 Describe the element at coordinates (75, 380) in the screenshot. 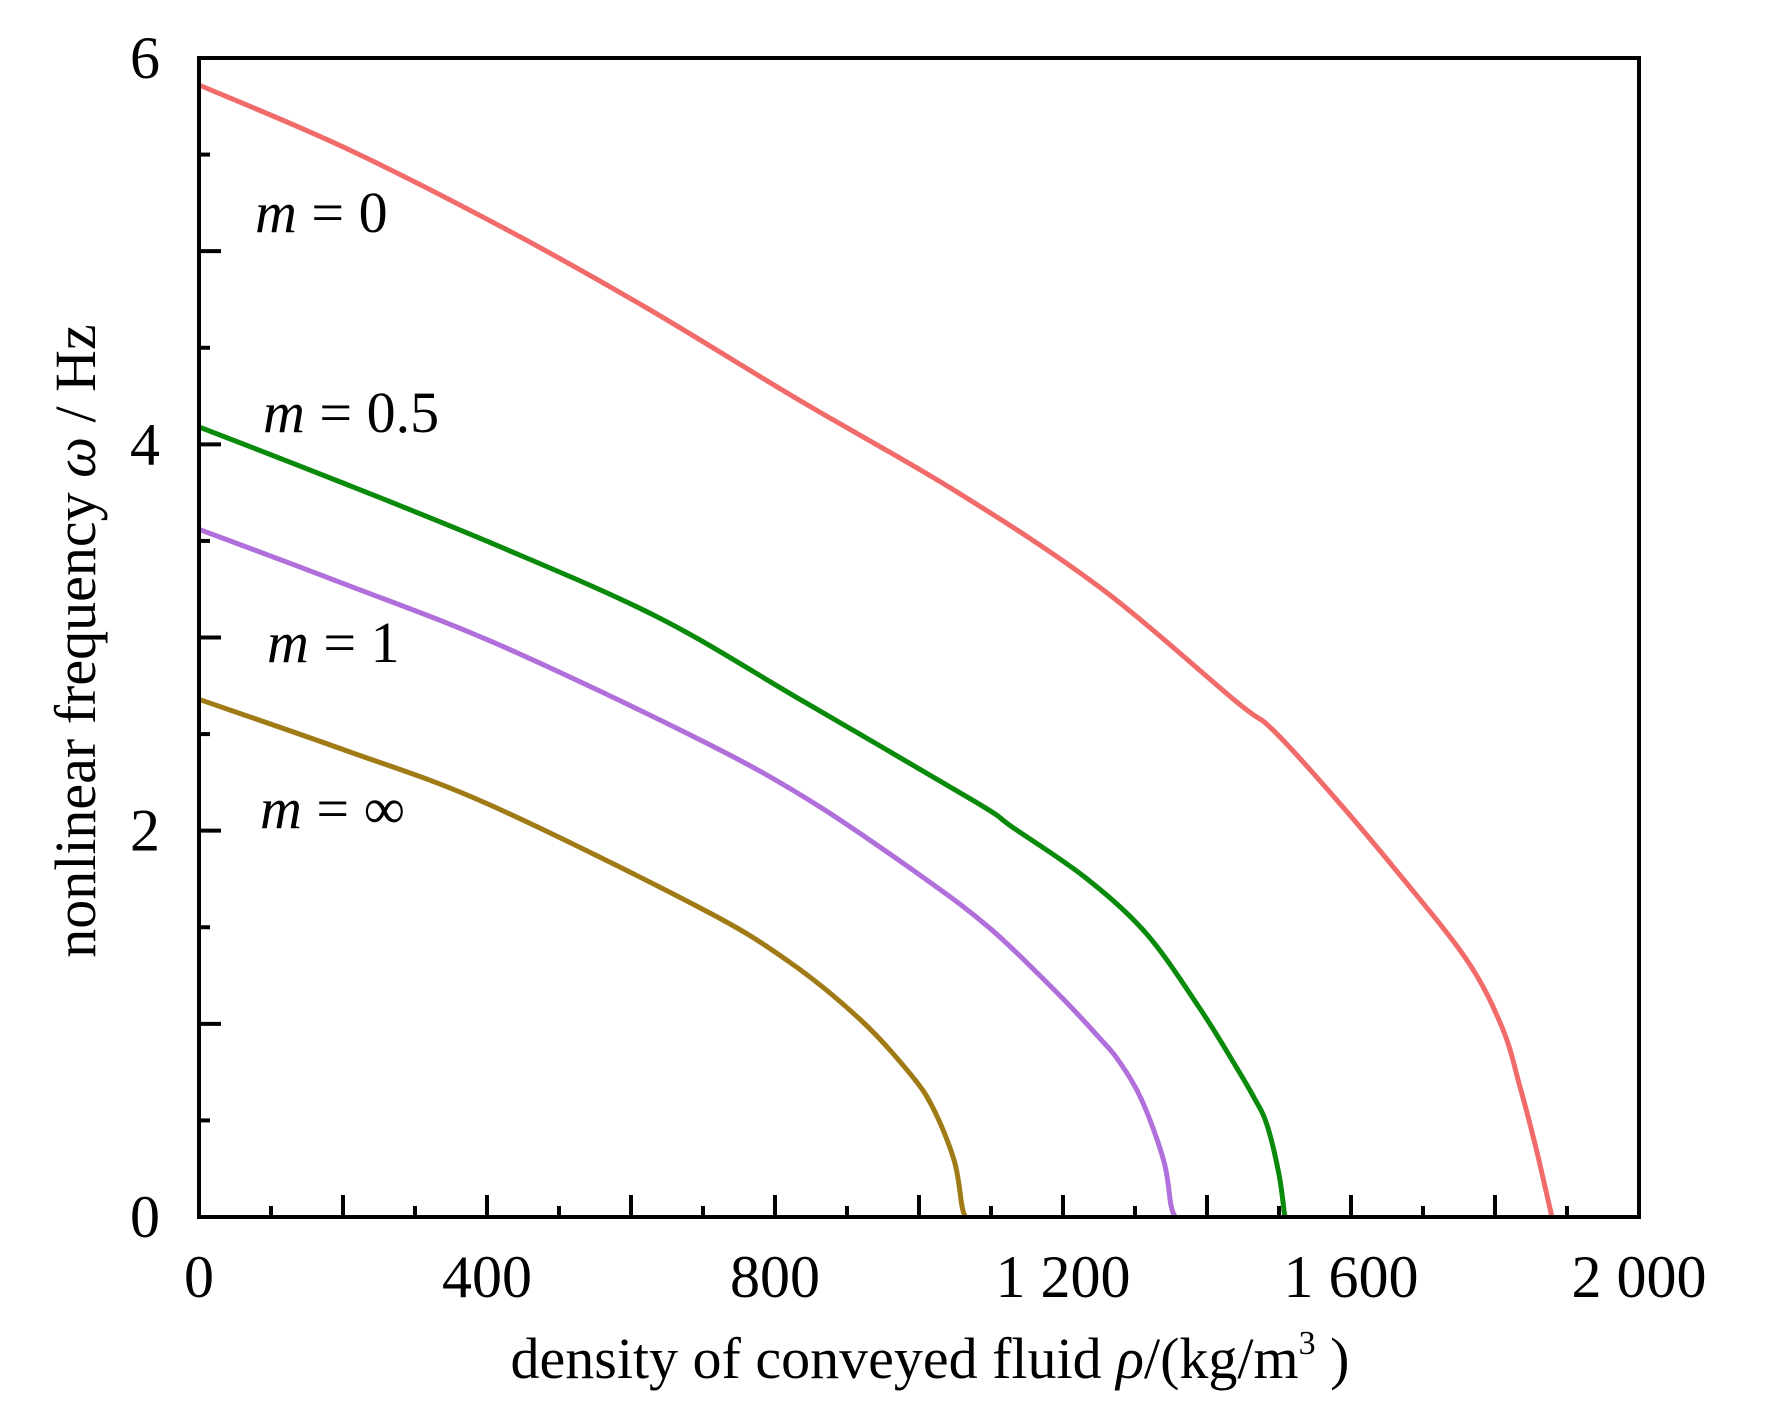

I see `y-axis-title-unit: / Hz` at that location.